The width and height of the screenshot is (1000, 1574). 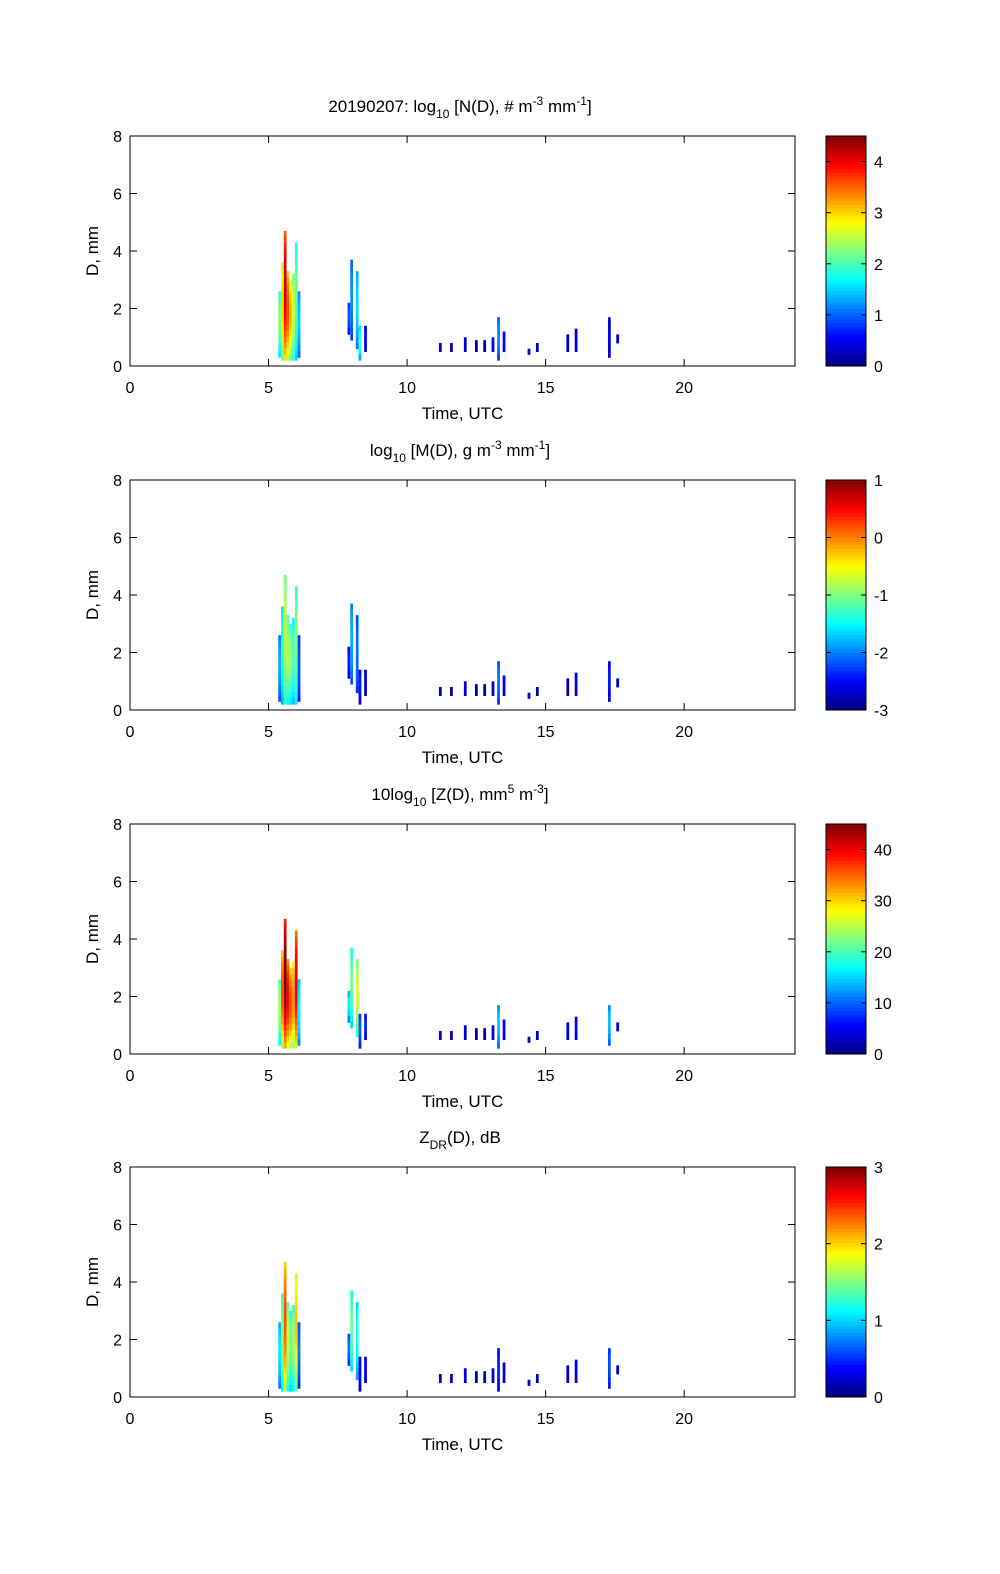 What do you see at coordinates (117, 481) in the screenshot?
I see `y-tick-label: 8` at bounding box center [117, 481].